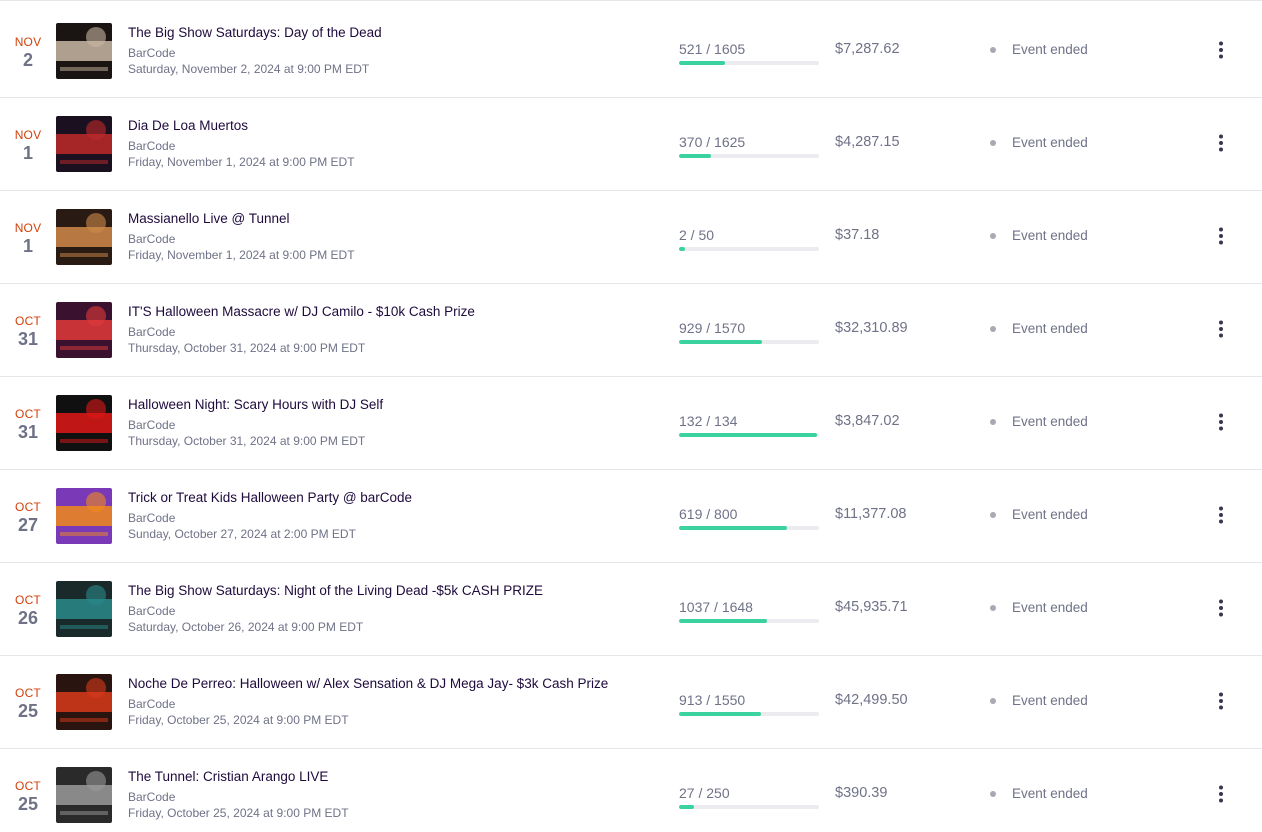  I want to click on event-day: 25, so click(28, 804).